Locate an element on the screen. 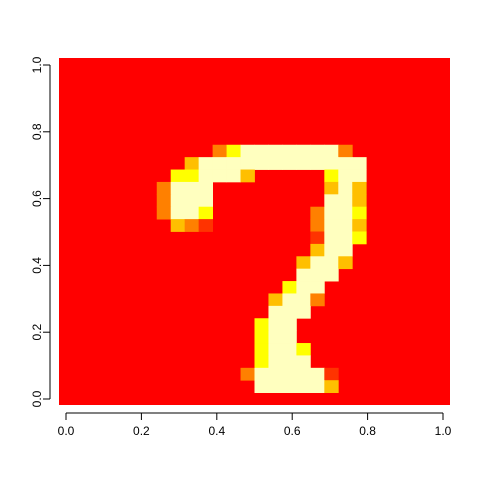 This screenshot has height=480, width=480. y-tick-label: 0.6 is located at coordinates (37, 198).